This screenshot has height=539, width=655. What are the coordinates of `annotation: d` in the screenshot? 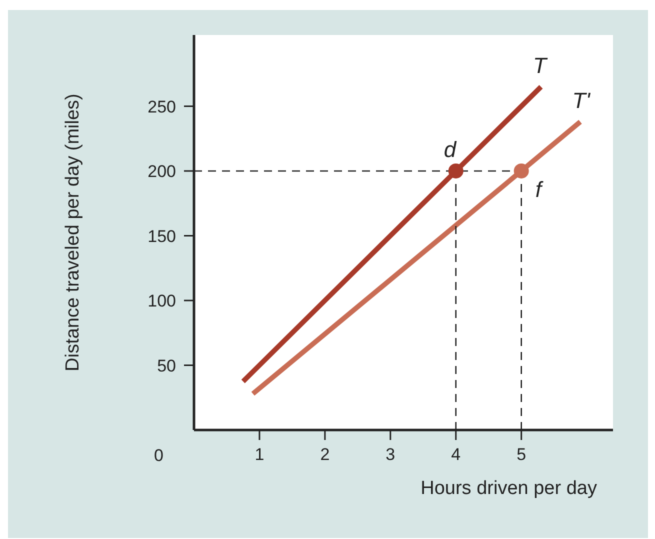 It's located at (450, 149).